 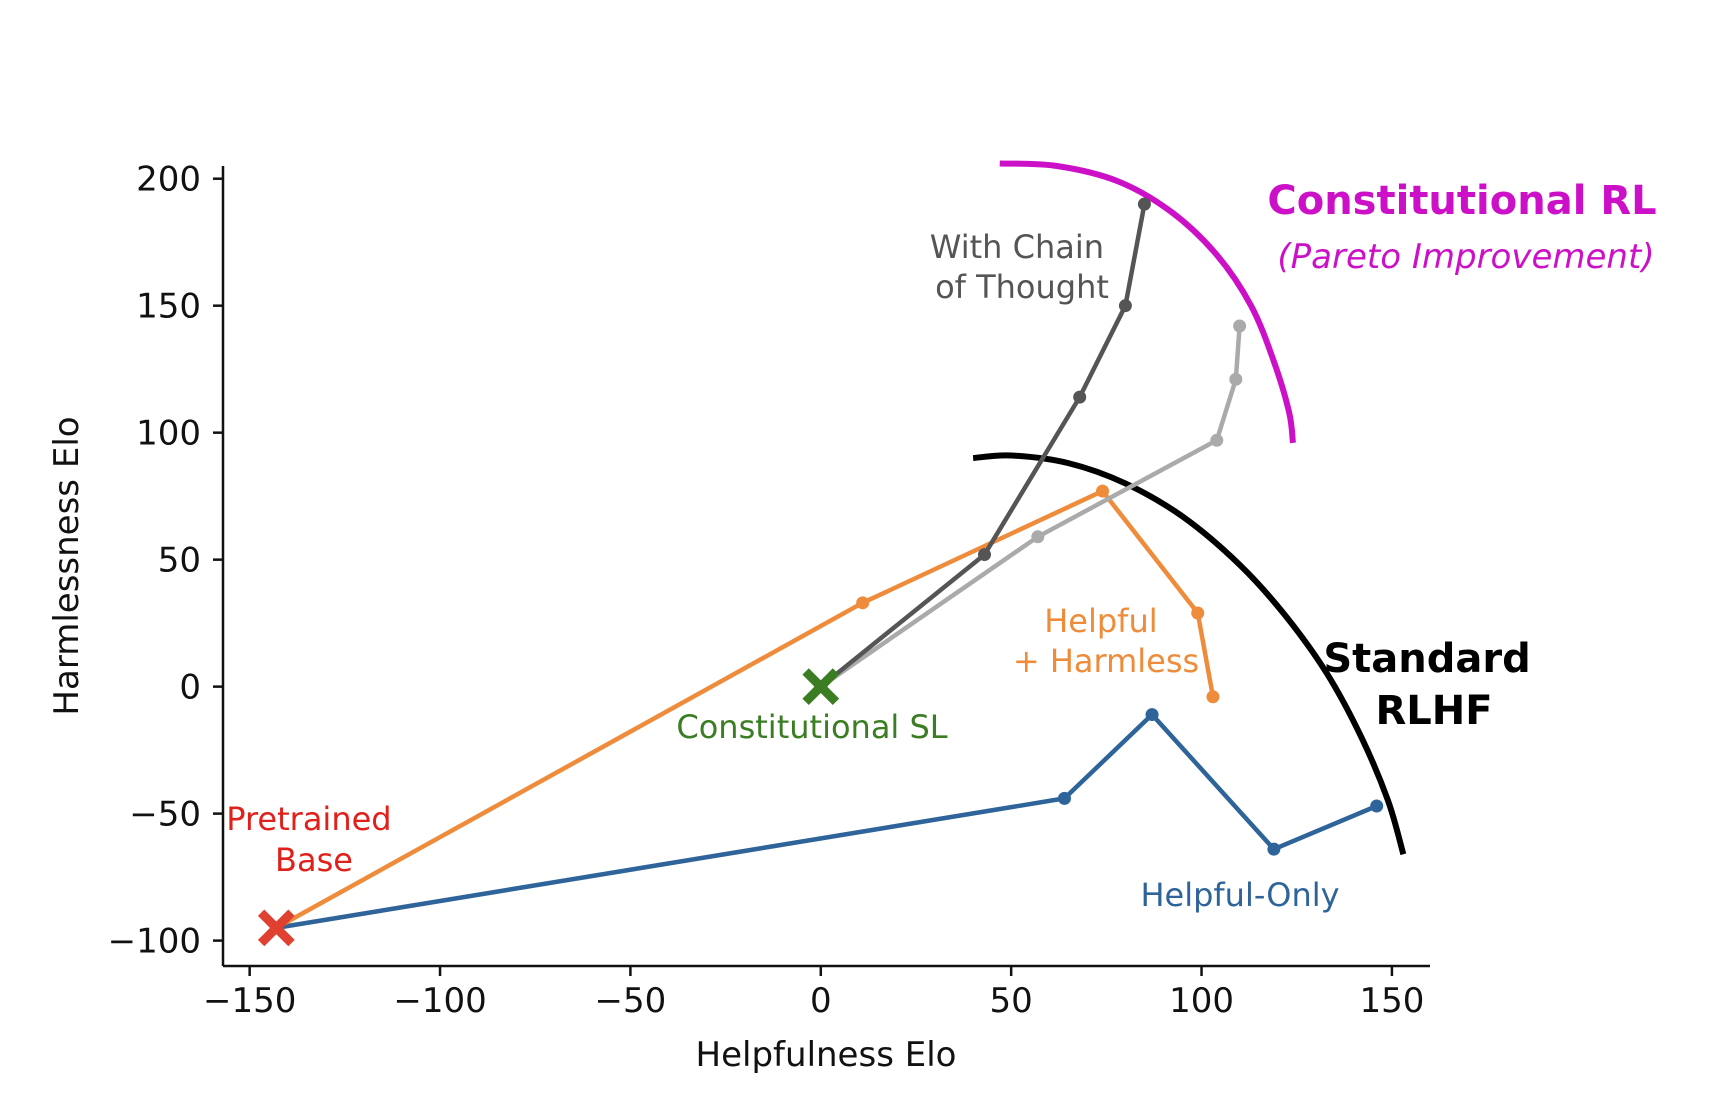 I want to click on x-tick-label: 0, so click(x=821, y=1001).